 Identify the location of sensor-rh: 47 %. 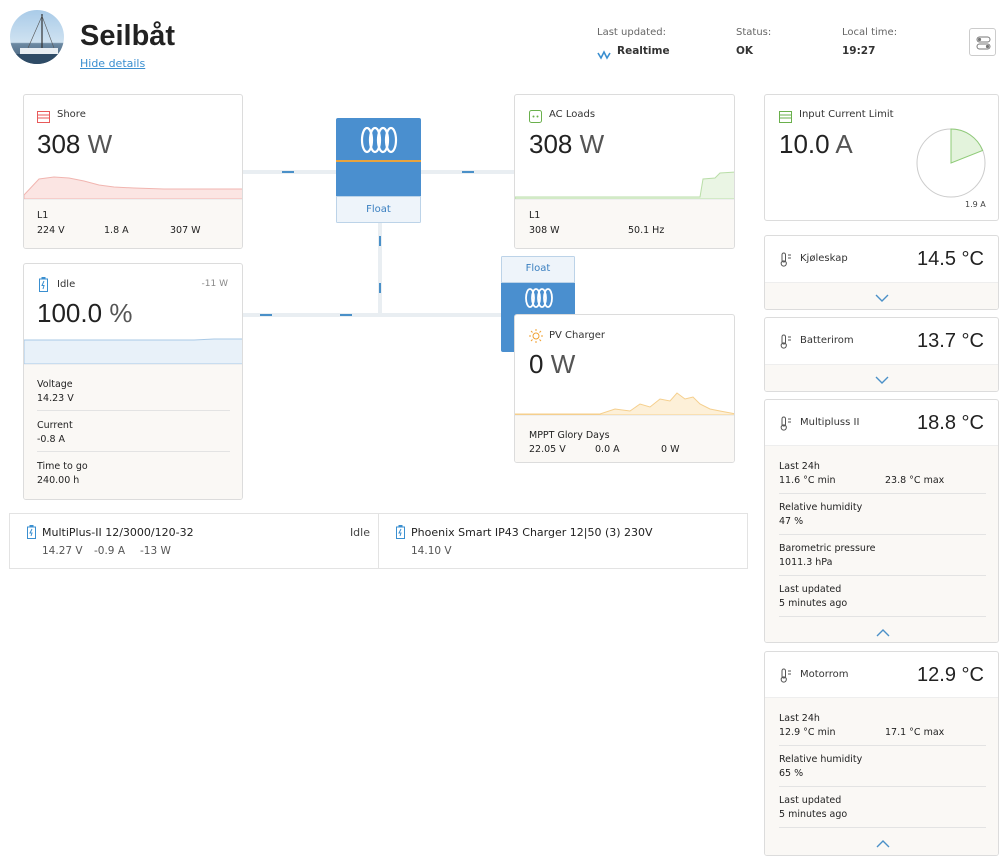
(791, 521).